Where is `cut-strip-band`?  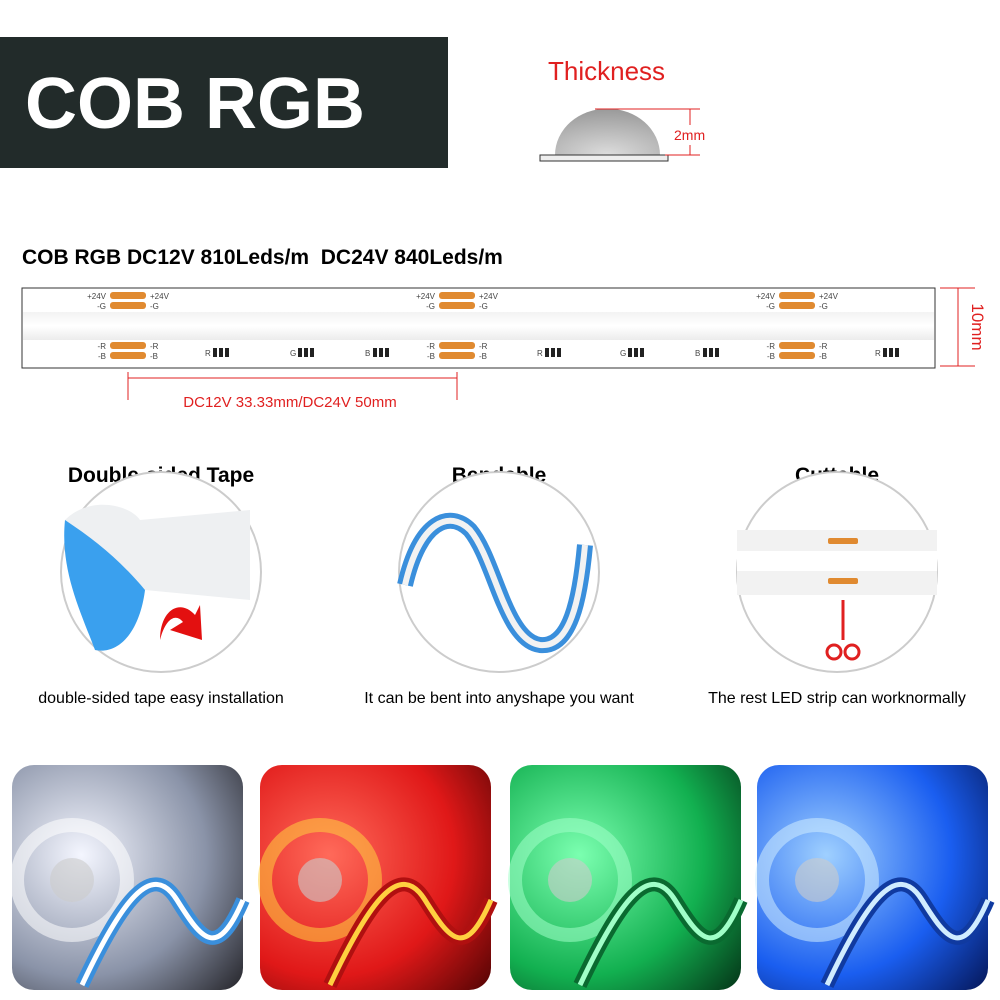 cut-strip-band is located at coordinates (837, 561).